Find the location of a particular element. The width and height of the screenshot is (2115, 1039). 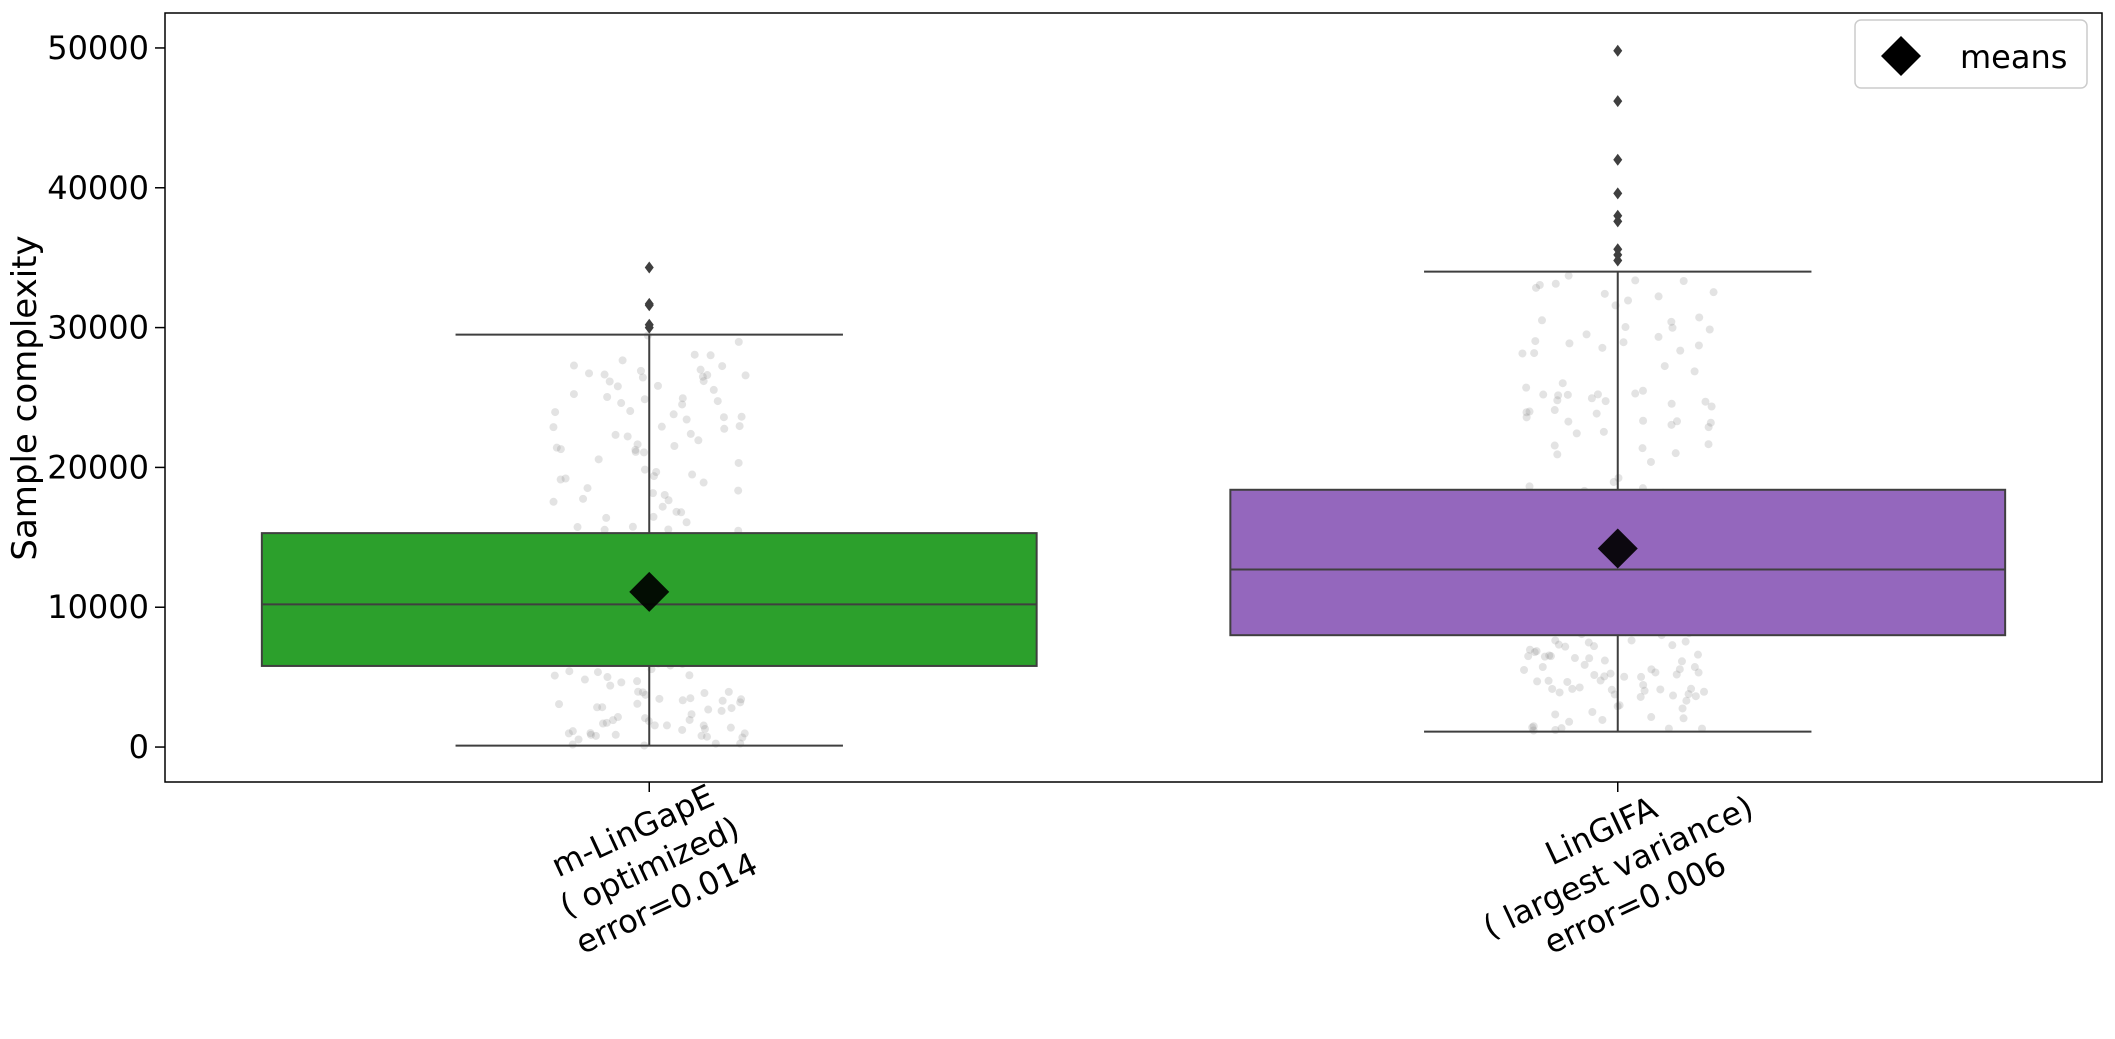

x-tick-label-group: m-LinGapE( optimized)error=0.014 is located at coordinates (655, 869).